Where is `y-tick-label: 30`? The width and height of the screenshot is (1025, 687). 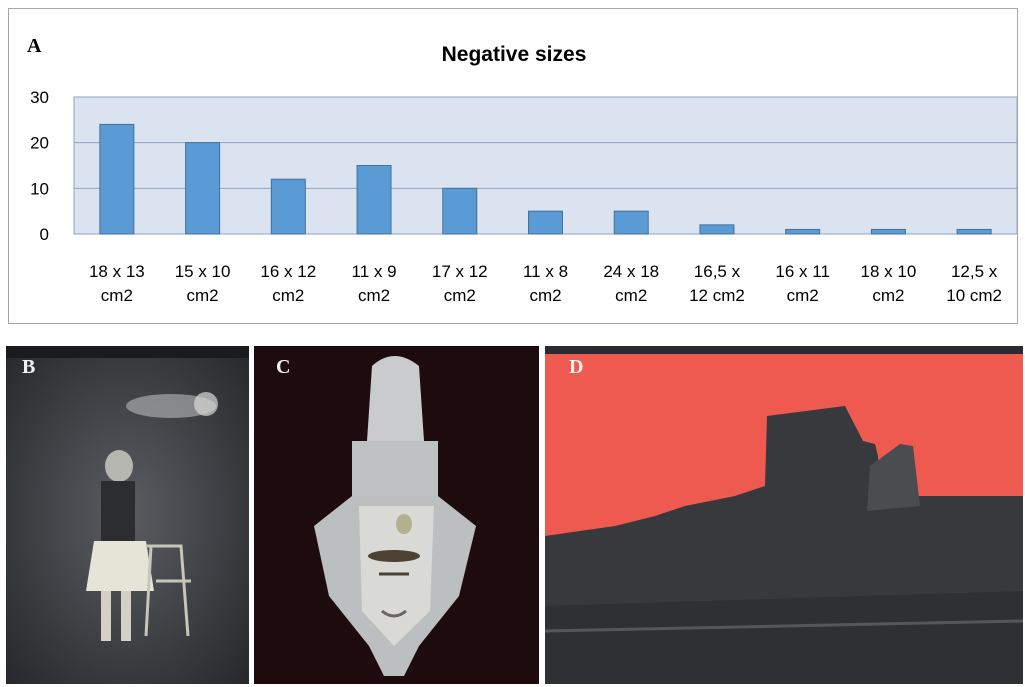
y-tick-label: 30 is located at coordinates (39, 97).